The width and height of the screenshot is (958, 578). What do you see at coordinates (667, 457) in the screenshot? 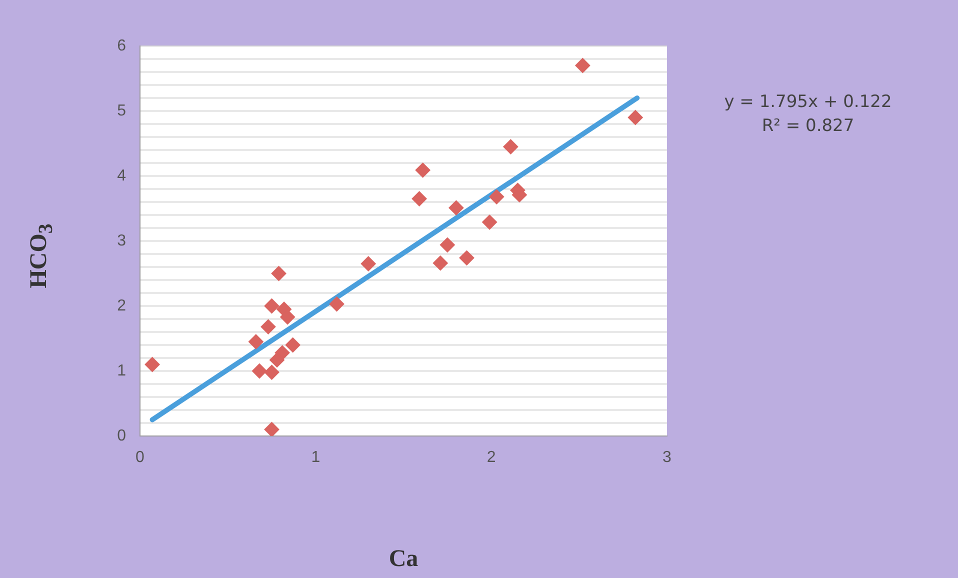
I see `x-tick-label: 3` at bounding box center [667, 457].